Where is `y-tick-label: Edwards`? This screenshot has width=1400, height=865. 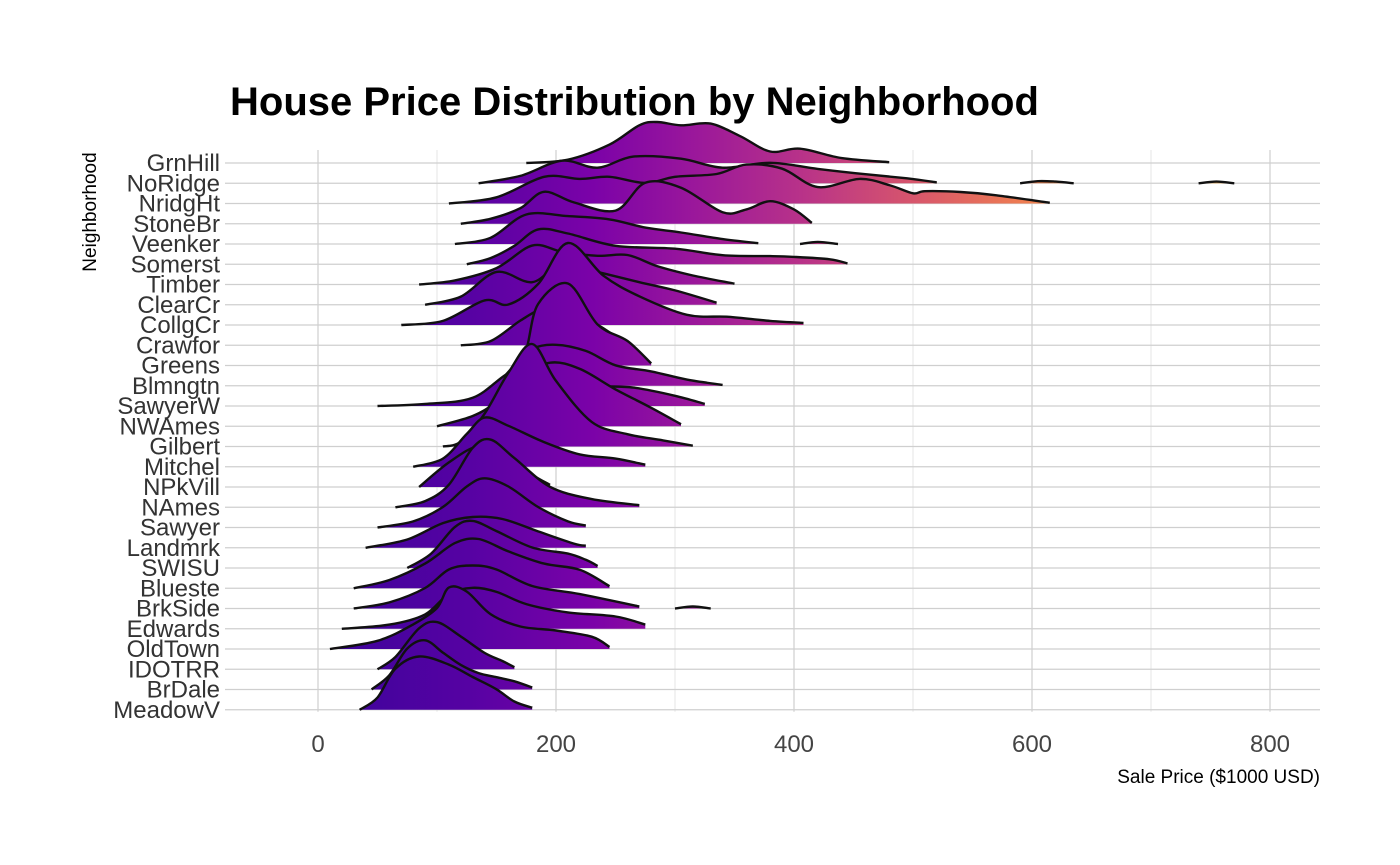
y-tick-label: Edwards is located at coordinates (173, 629).